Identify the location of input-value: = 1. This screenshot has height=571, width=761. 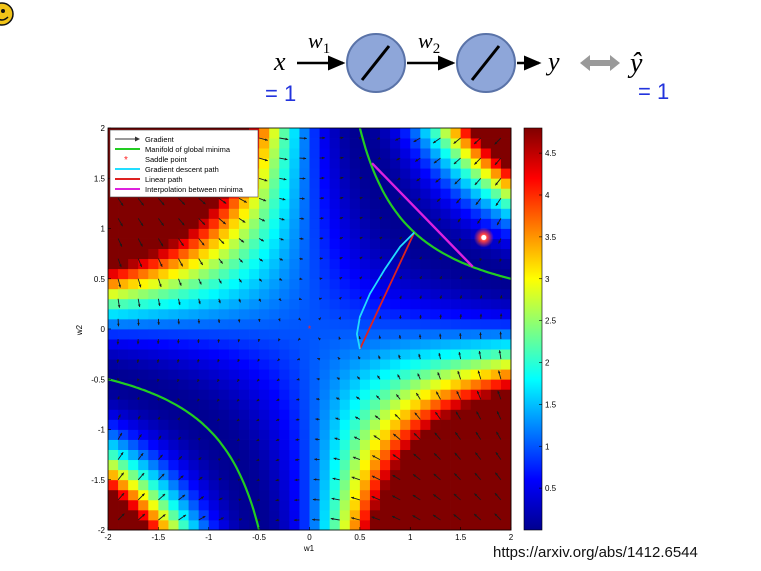
(280, 93).